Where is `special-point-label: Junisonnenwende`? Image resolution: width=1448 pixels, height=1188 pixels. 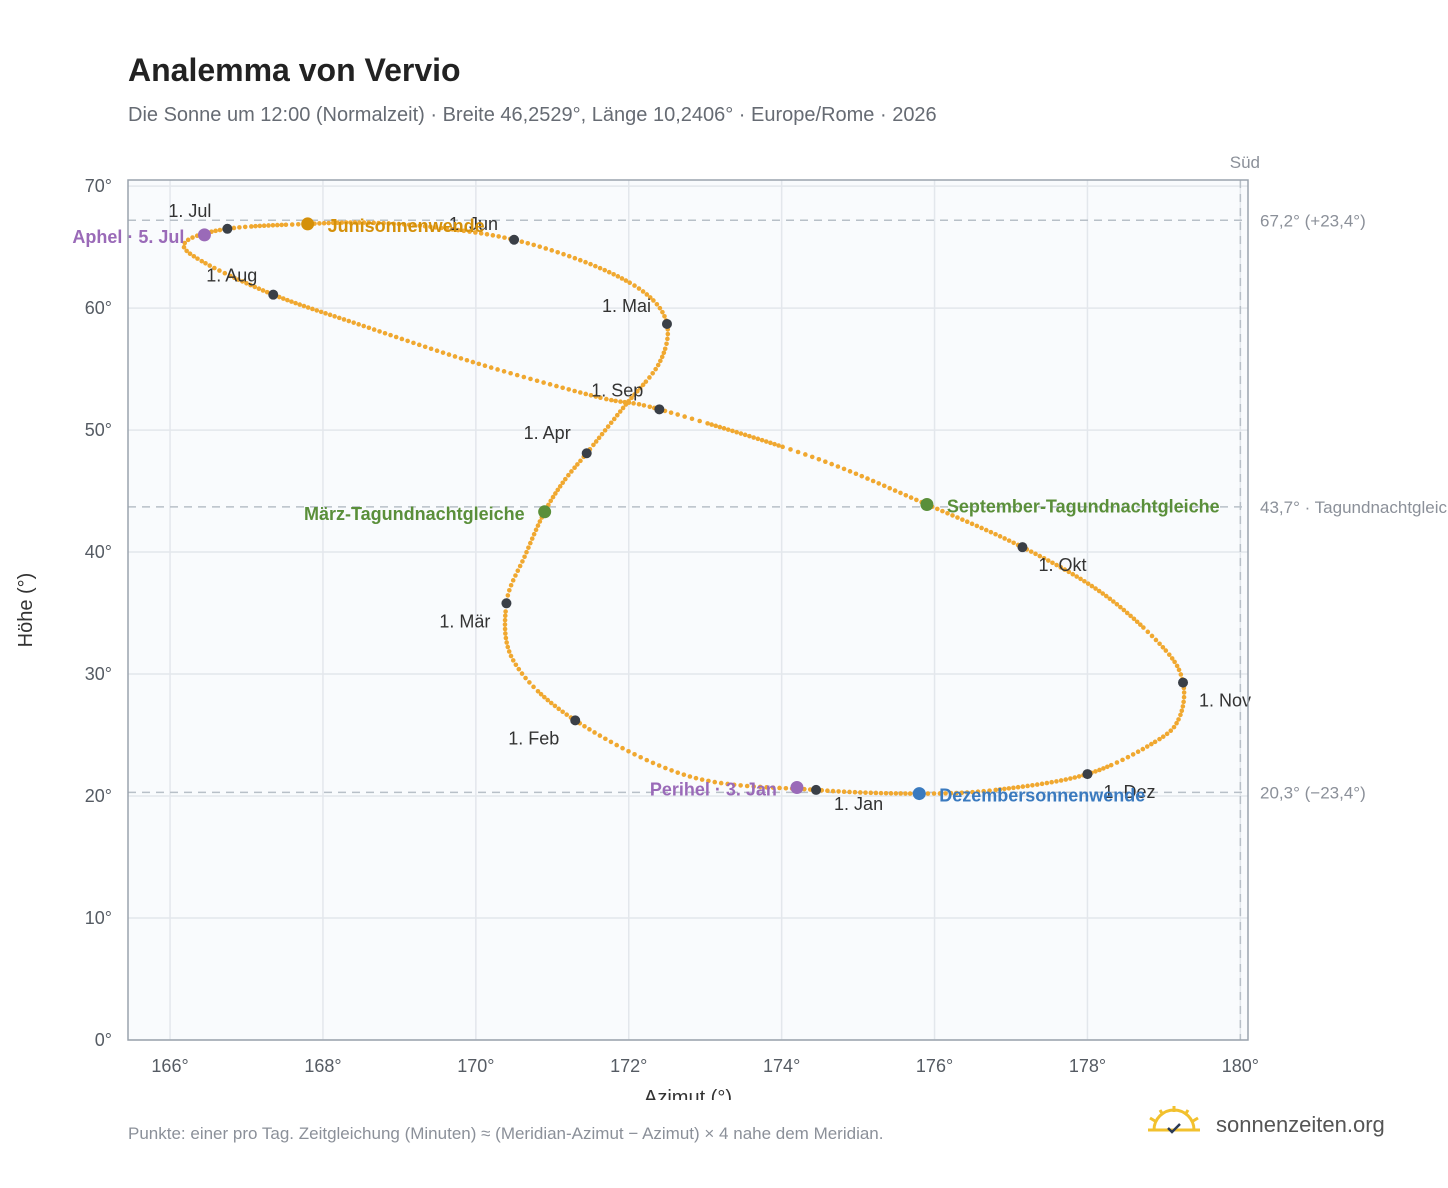
special-point-label: Junisonnenwende is located at coordinates (406, 226).